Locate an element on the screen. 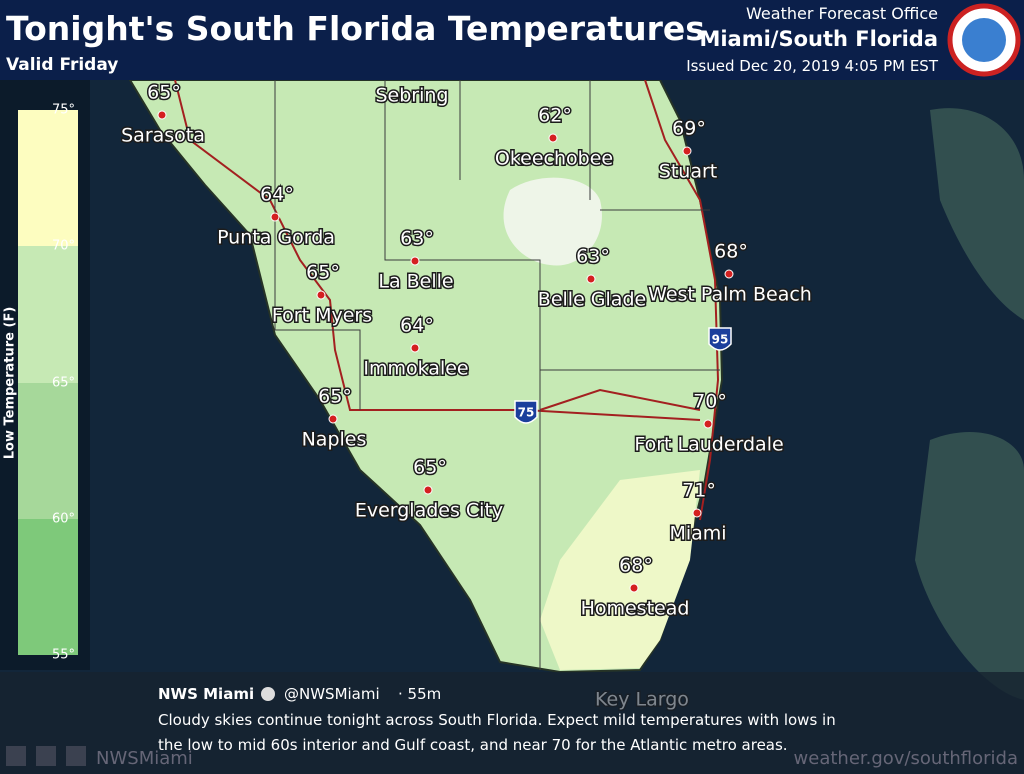 This screenshot has width=1024, height=774. tweet-overlay is located at coordinates (512, 723).